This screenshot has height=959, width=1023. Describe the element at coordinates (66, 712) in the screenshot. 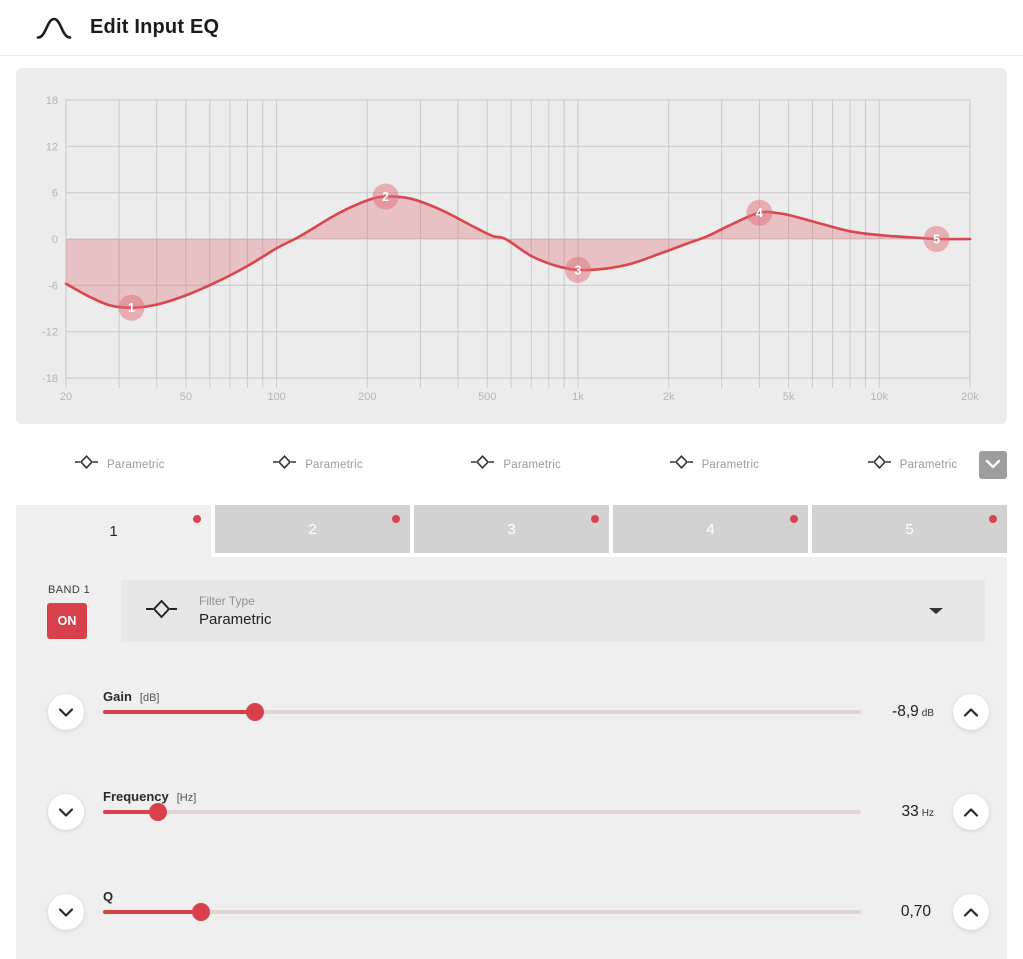

I see `gain-decrement-button` at that location.